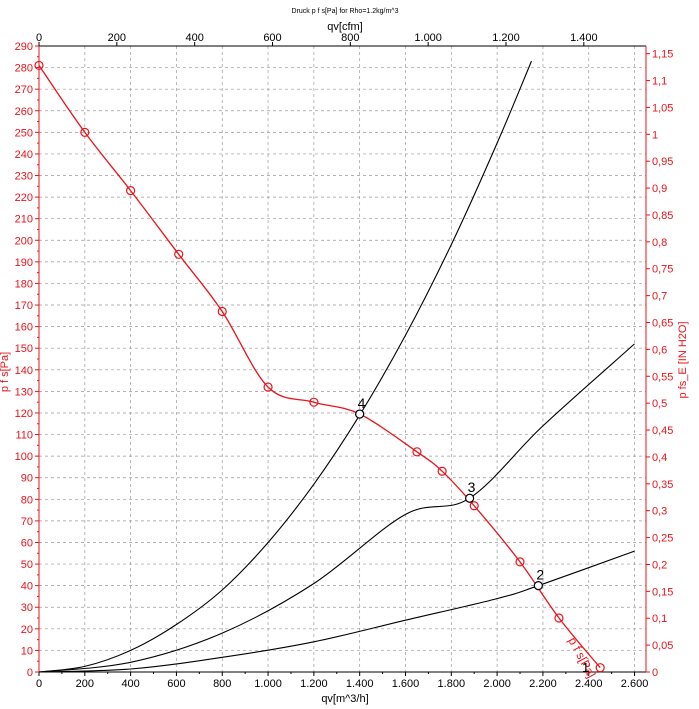  What do you see at coordinates (662, 216) in the screenshot?
I see `right-tick-label: 0,85` at bounding box center [662, 216].